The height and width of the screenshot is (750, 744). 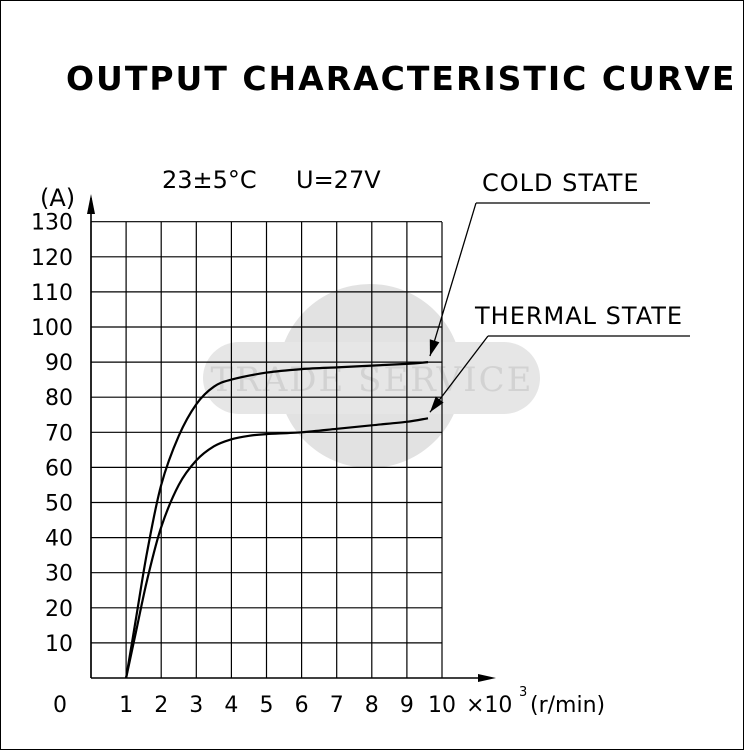 I want to click on y-tick-label: 110, so click(x=52, y=293).